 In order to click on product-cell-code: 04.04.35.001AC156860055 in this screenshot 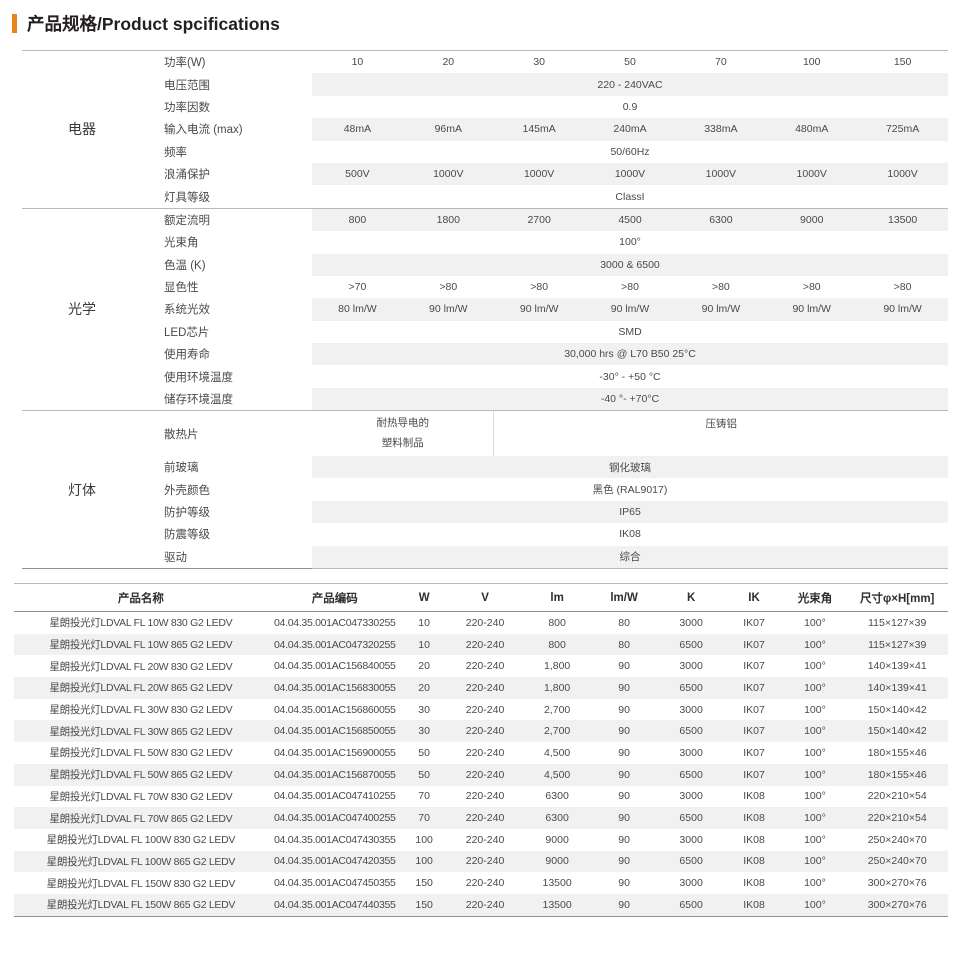, I will do `click(335, 709)`.